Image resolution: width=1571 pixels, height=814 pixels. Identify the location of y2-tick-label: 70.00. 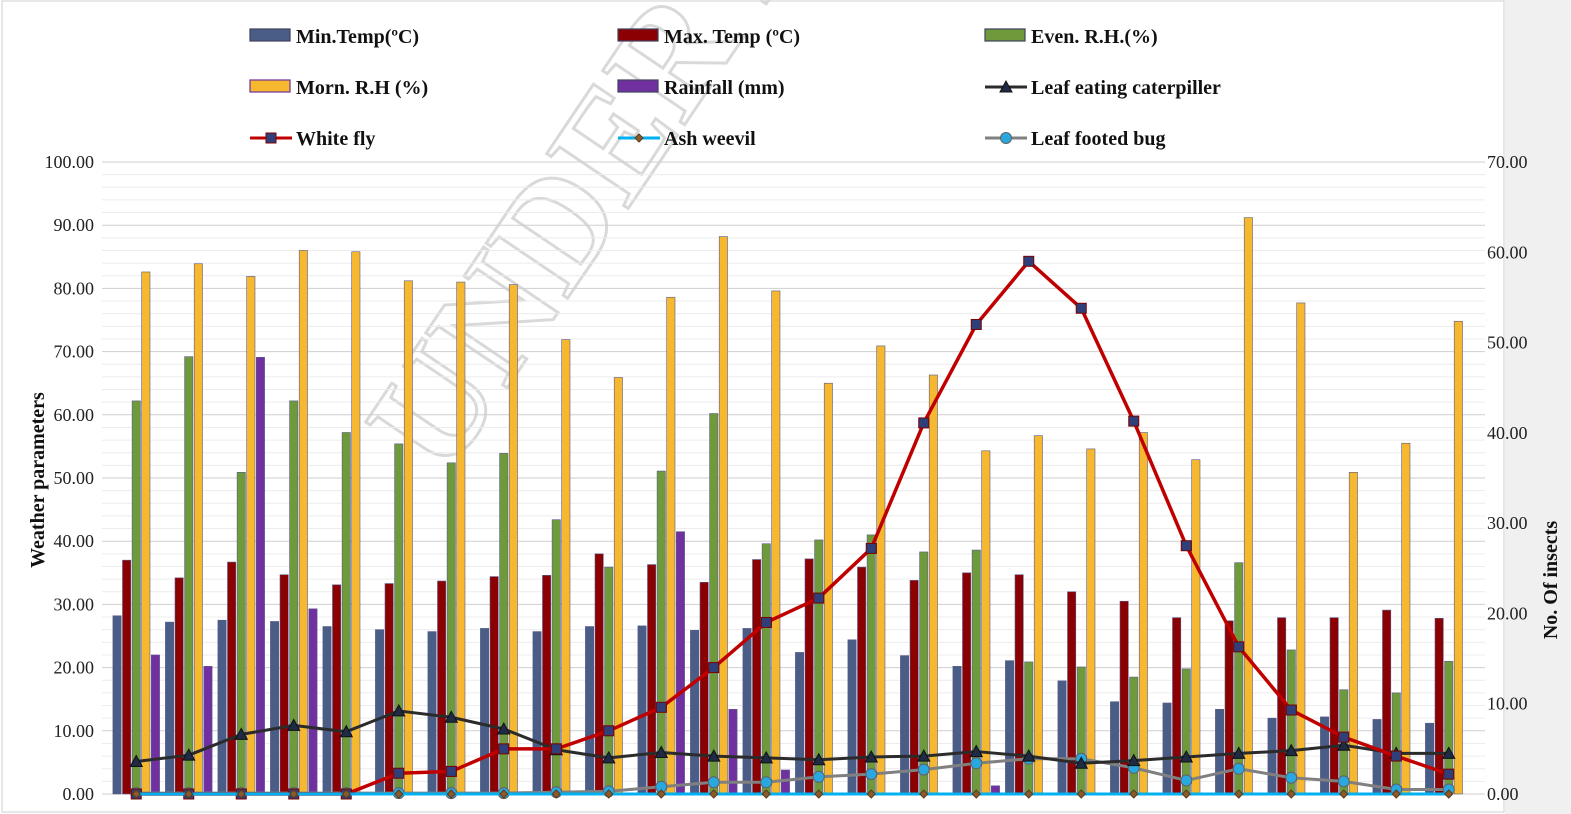
(1507, 162).